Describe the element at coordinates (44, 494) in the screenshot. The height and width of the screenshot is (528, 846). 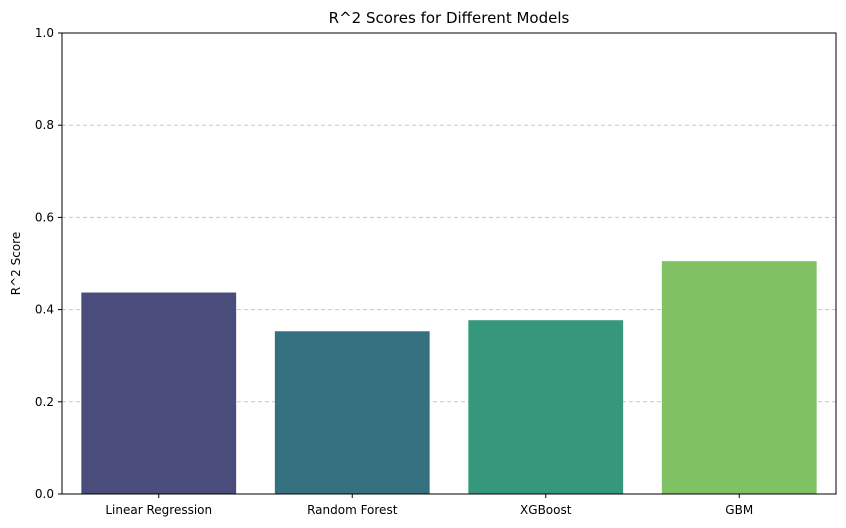
I see `y-tick-label: 0.0` at that location.